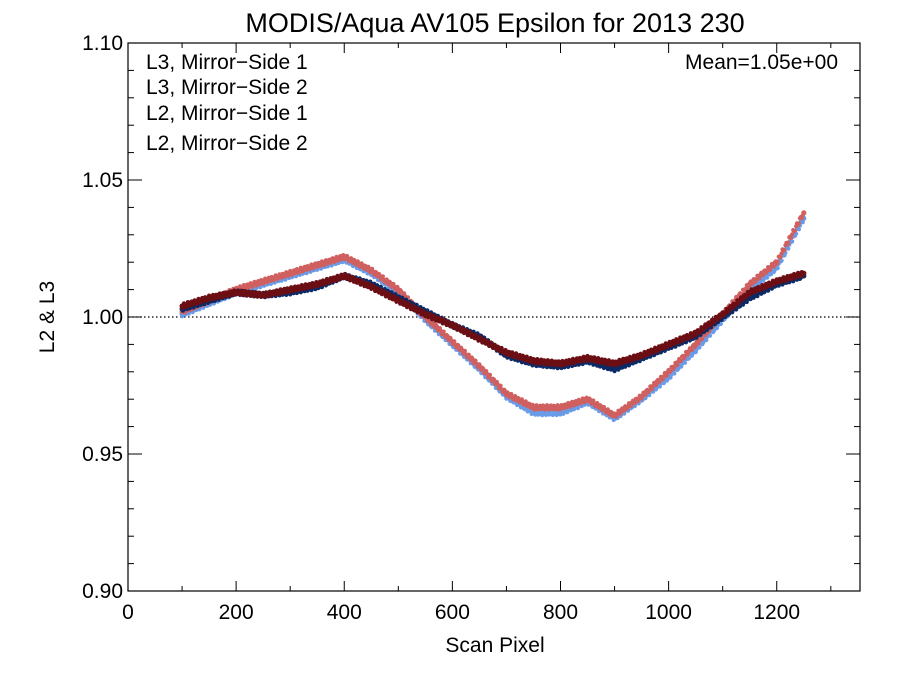  I want to click on x-tick-label: 800, so click(560, 612).